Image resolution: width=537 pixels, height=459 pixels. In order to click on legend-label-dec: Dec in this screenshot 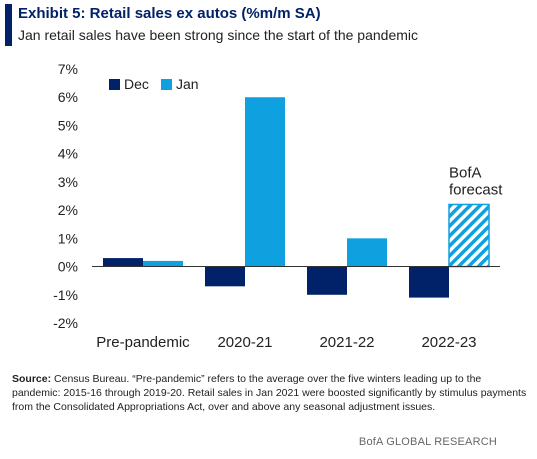, I will do `click(136, 84)`.